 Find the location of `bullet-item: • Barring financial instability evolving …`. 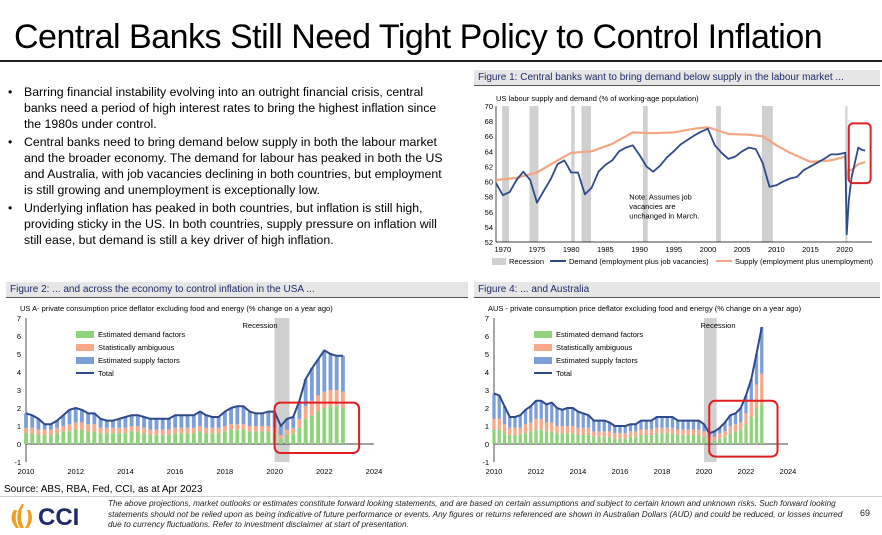

bullet-item: • Barring financial instability evolving … is located at coordinates (227, 108).